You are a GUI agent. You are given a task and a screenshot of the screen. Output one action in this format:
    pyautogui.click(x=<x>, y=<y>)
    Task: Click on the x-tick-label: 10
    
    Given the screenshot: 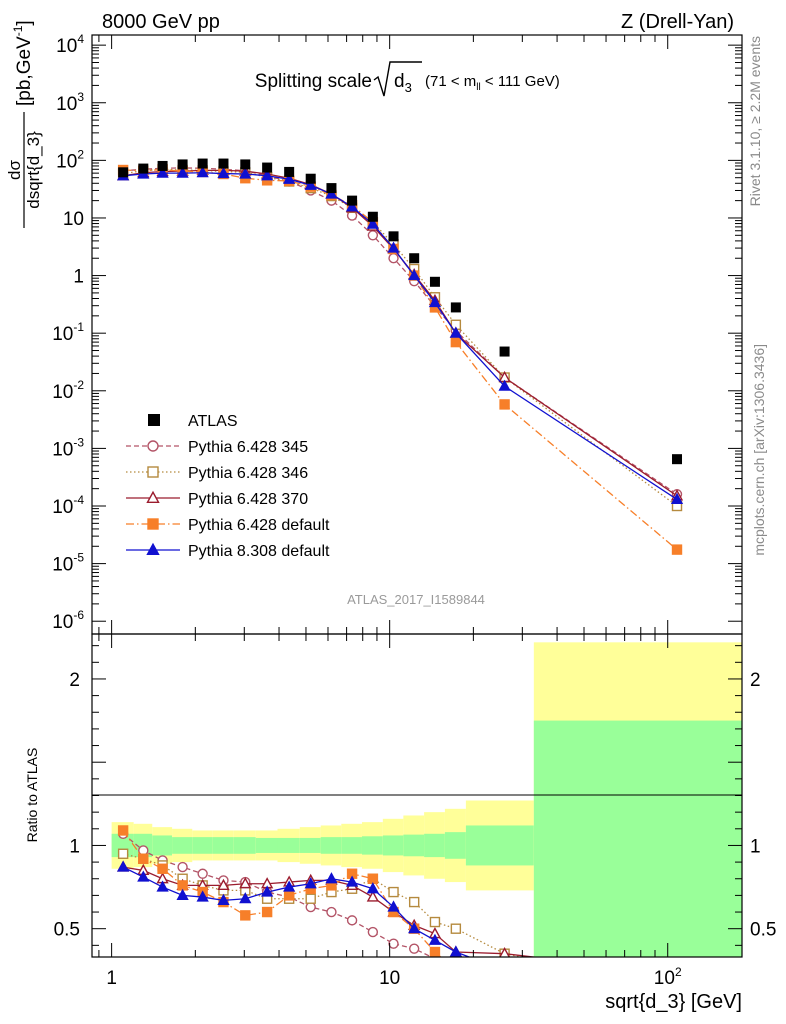 What is the action you would take?
    pyautogui.click(x=389, y=978)
    